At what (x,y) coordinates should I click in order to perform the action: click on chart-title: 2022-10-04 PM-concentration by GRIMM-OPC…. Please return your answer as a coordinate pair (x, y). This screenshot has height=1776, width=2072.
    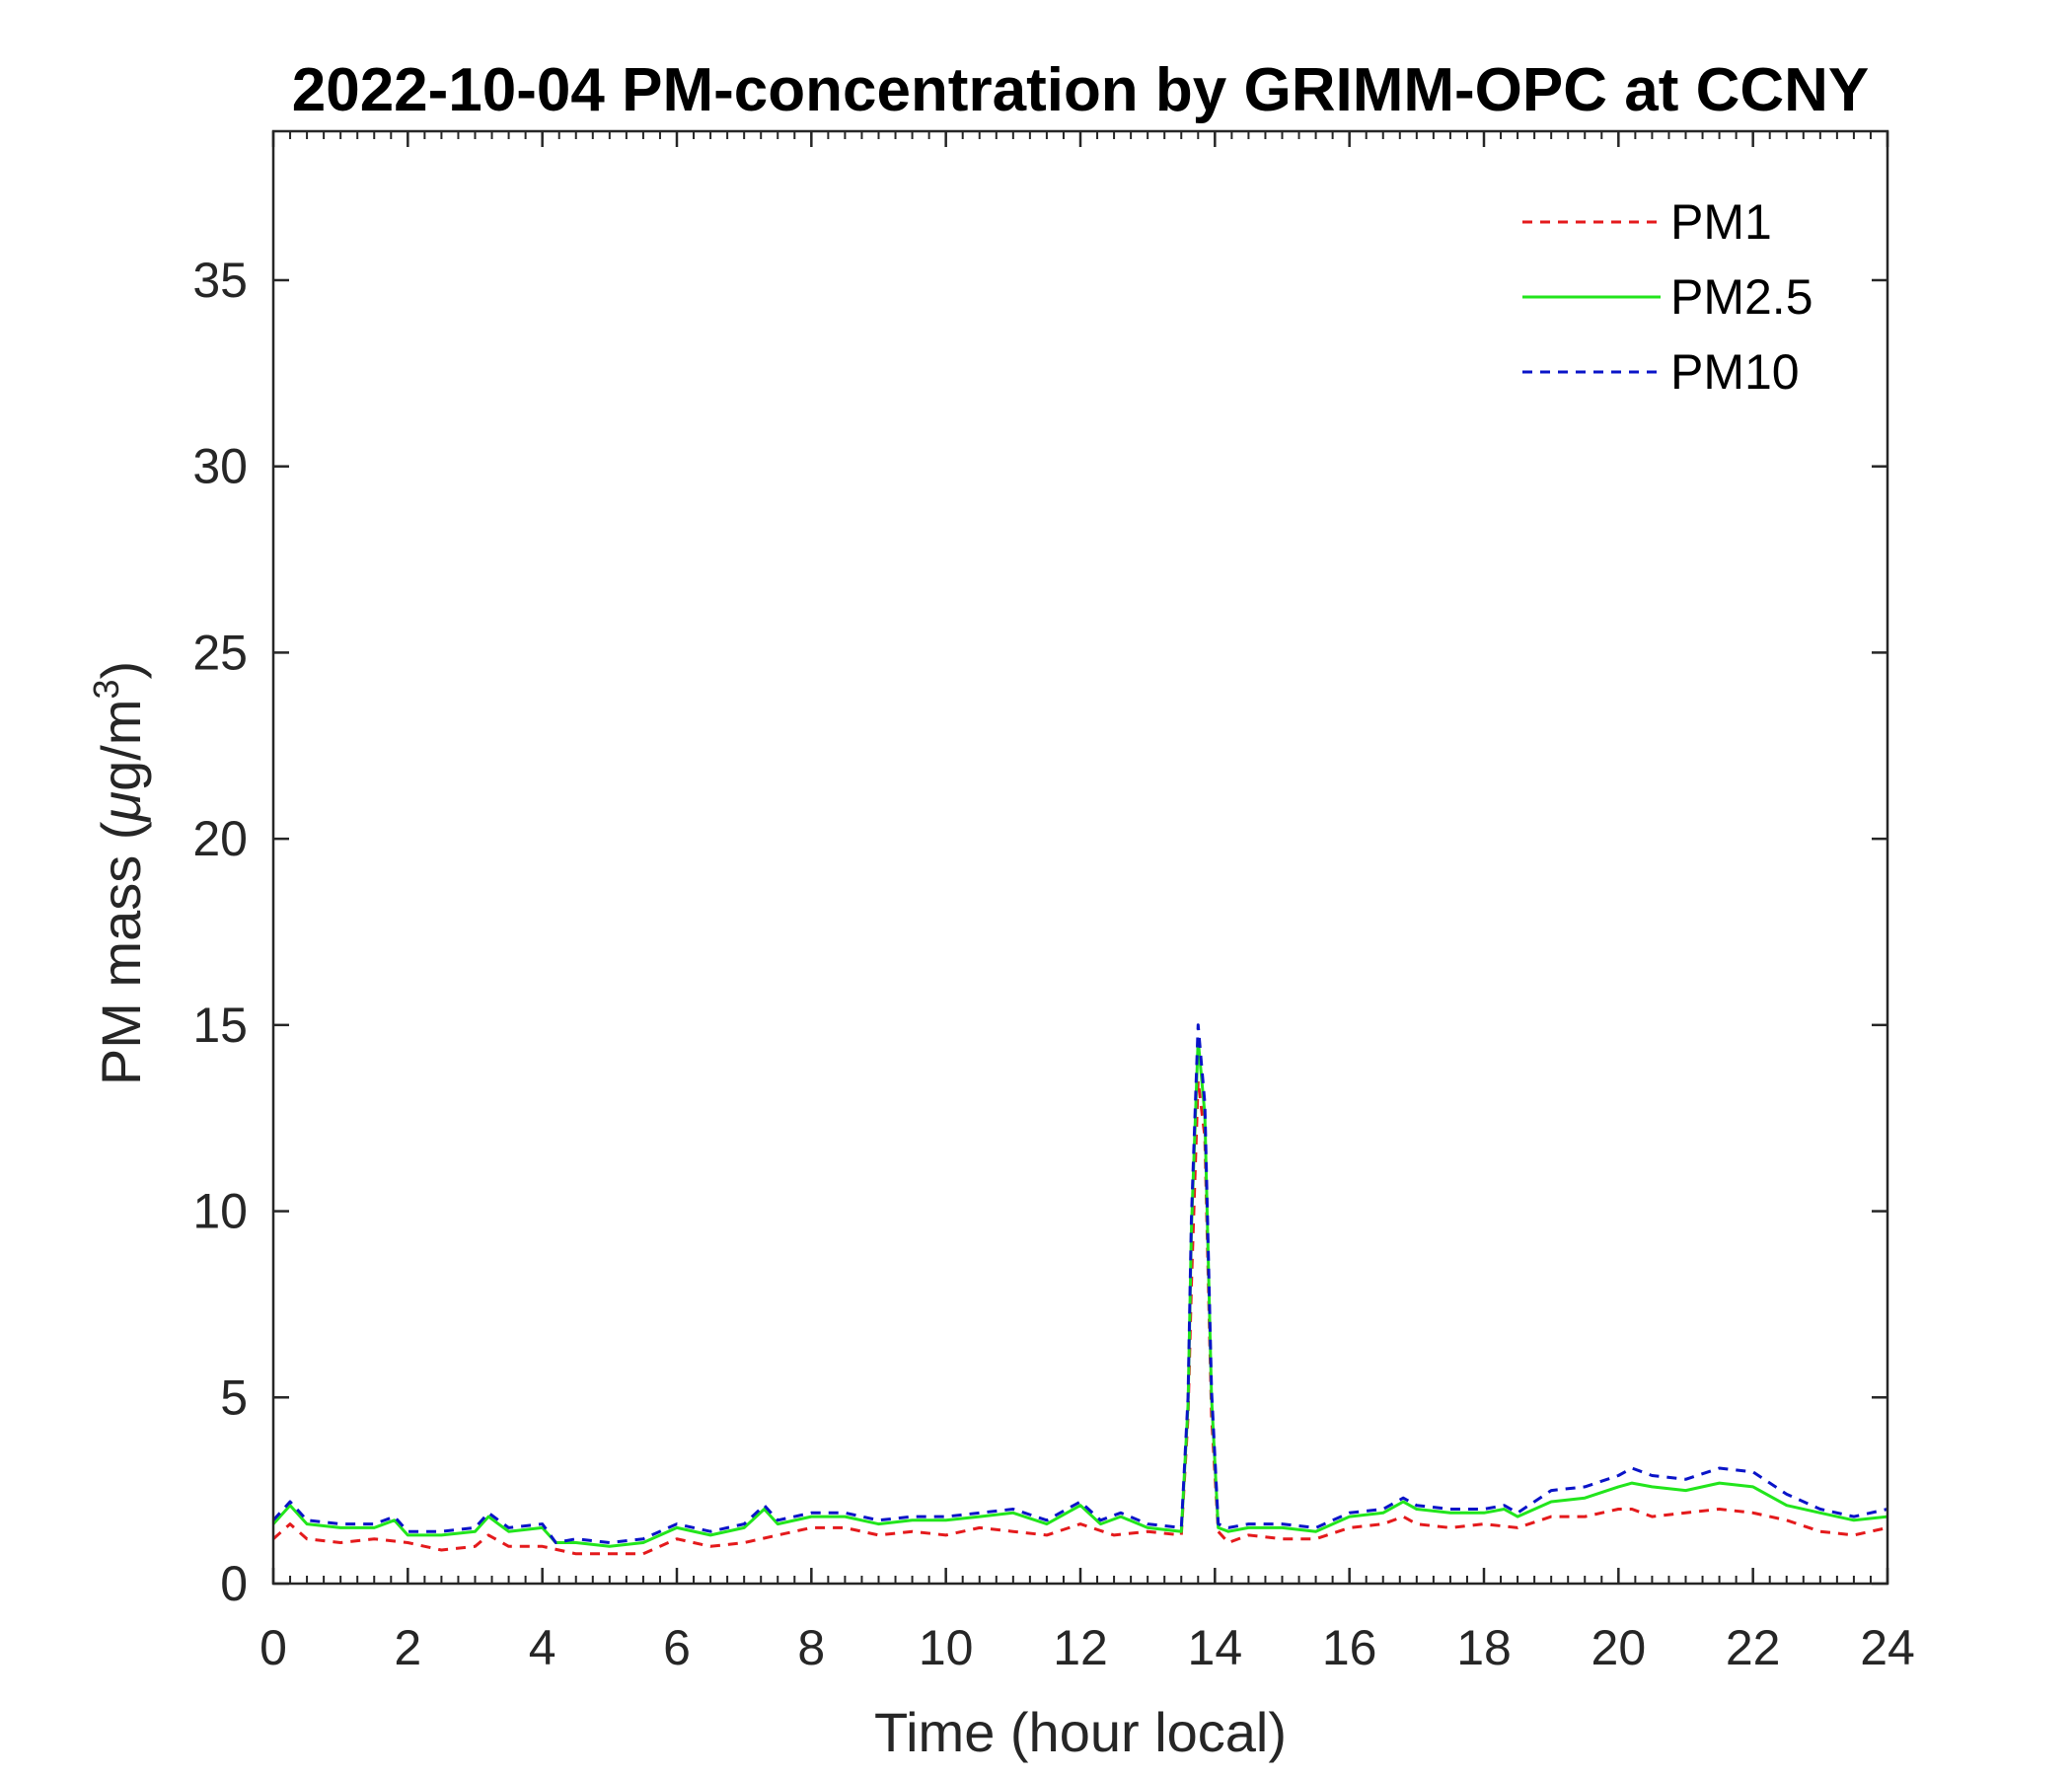
    Looking at the image, I should click on (1081, 90).